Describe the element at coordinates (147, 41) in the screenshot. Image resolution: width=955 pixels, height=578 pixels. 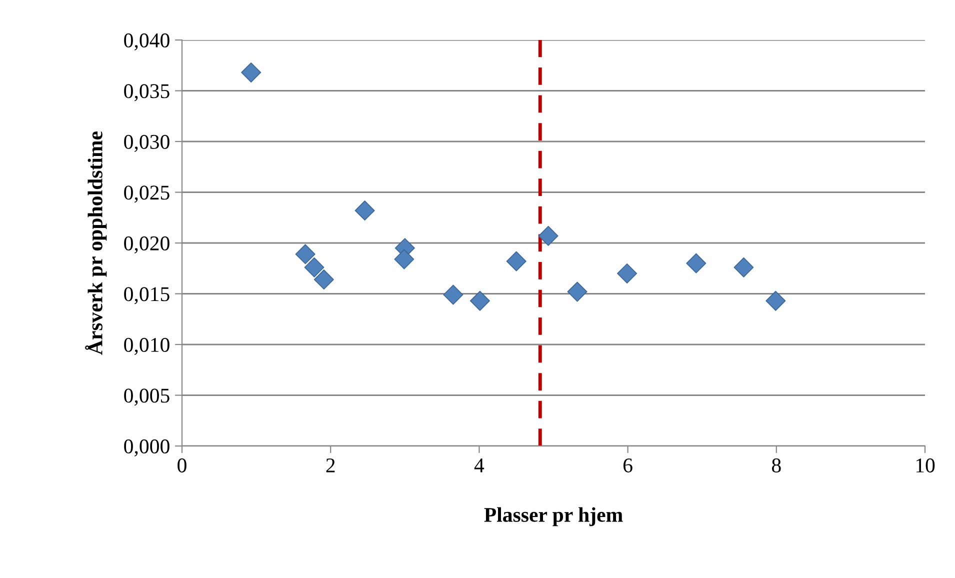
I see `y-tick-label: 0,040` at that location.